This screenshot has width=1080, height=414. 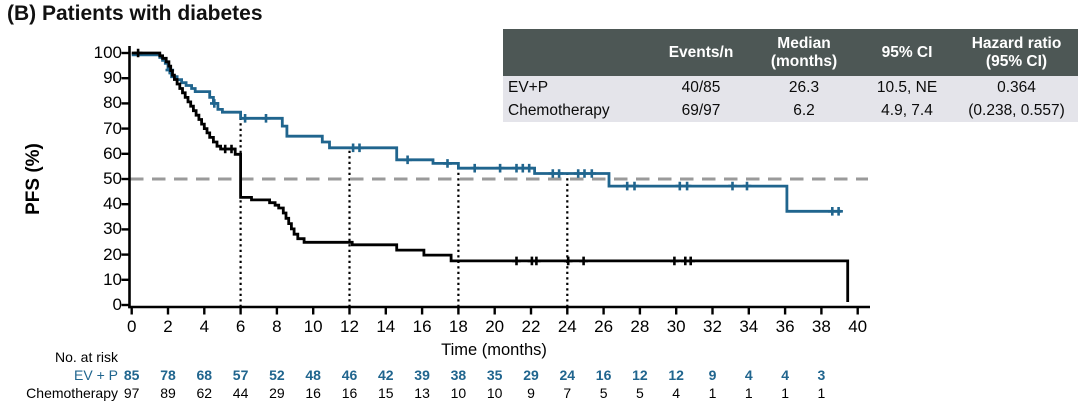 What do you see at coordinates (712, 326) in the screenshot?
I see `x-tick-label: 32` at bounding box center [712, 326].